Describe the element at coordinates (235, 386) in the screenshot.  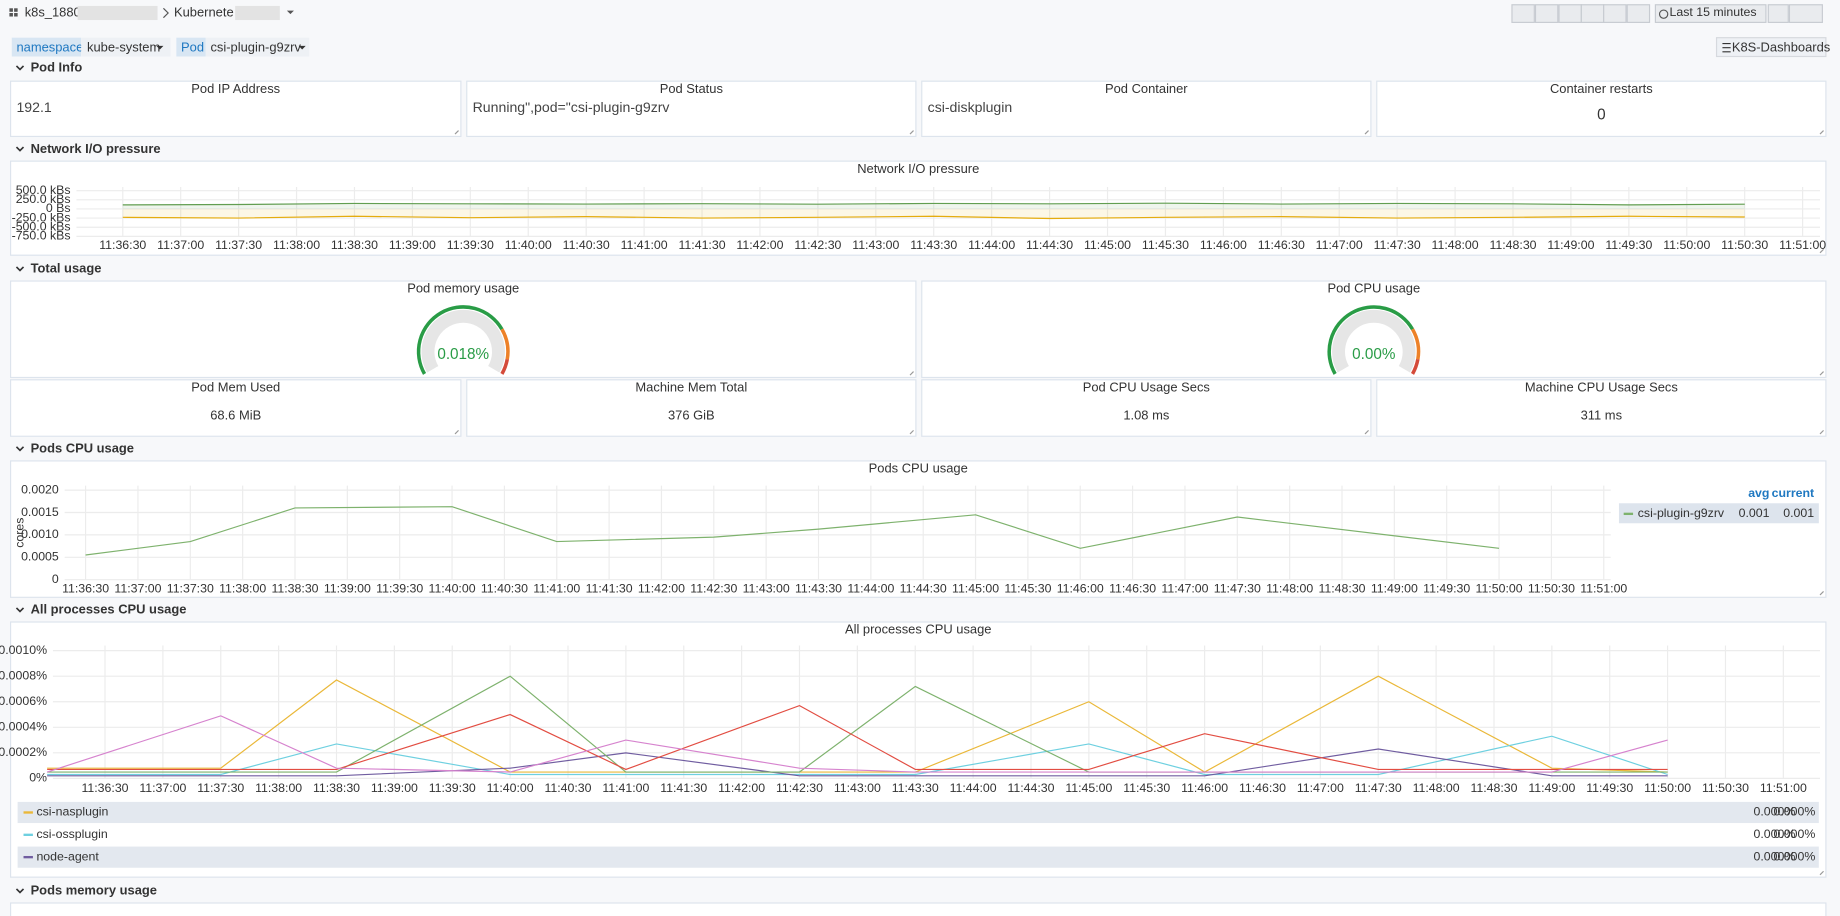
I see `panel-title: Pod Mem Used` at that location.